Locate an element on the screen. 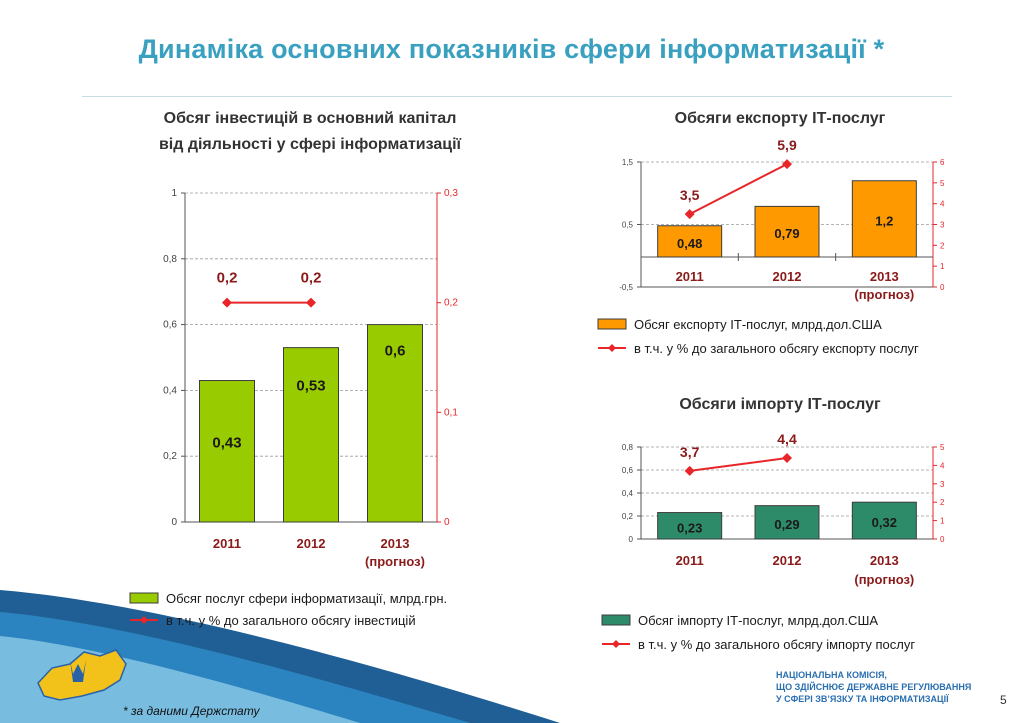 The width and height of the screenshot is (1023, 723). import-left-tick-label: 0,2 is located at coordinates (628, 516).